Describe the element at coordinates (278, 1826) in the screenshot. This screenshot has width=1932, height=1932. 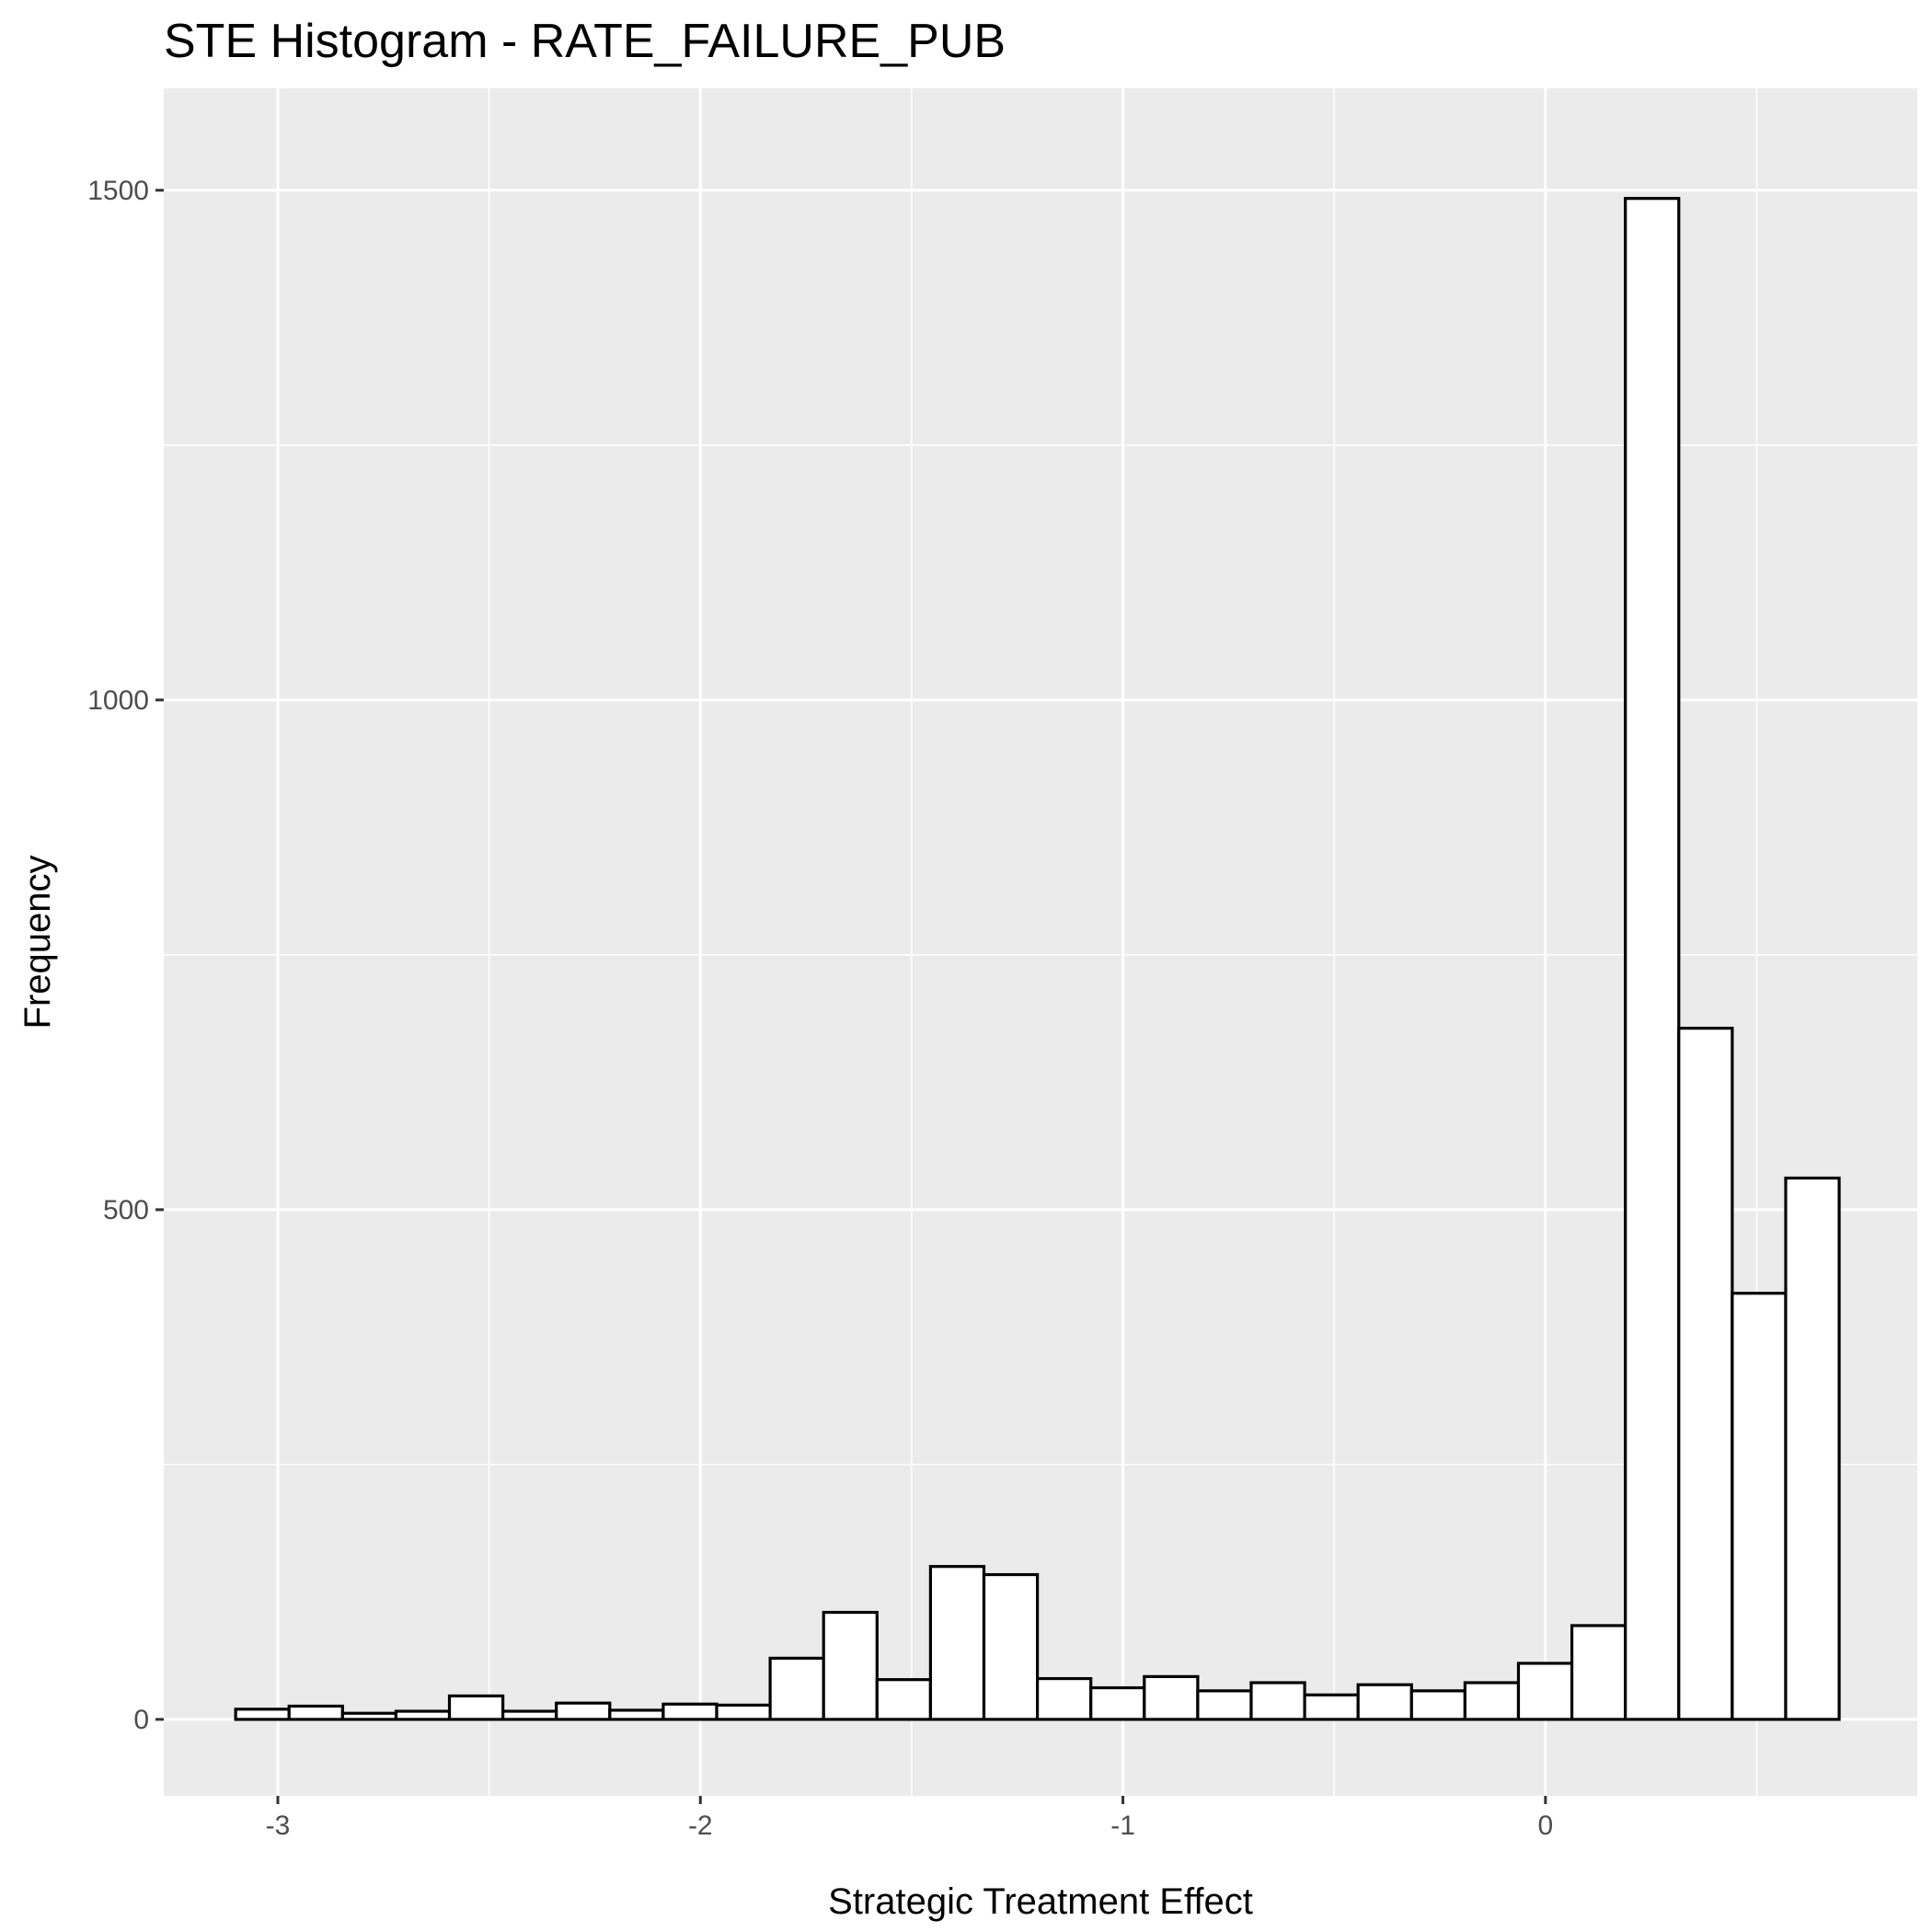
I see `x-tick-label-0: -3` at that location.